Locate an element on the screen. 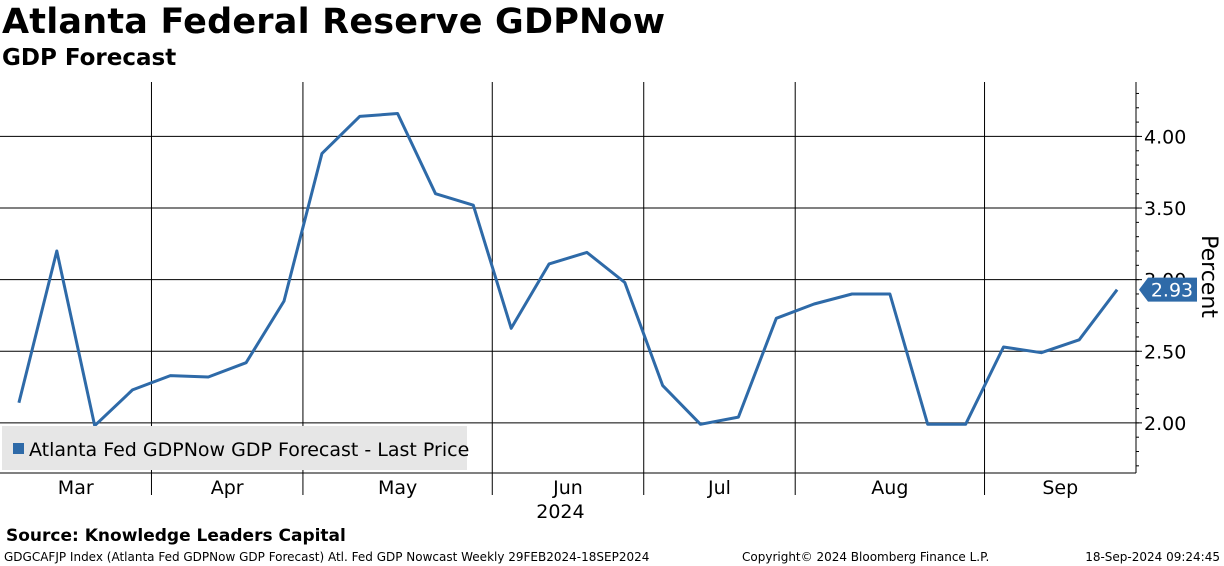  y-tick-label: 3.50 is located at coordinates (1165, 209).